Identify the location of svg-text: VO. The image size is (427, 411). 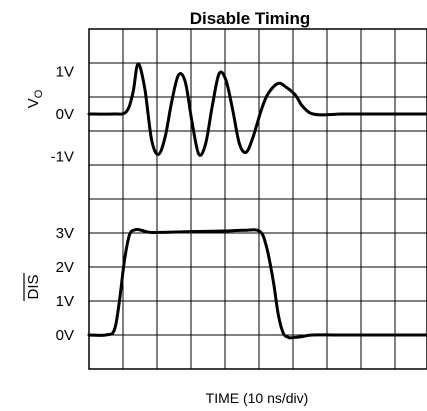
(35, 98).